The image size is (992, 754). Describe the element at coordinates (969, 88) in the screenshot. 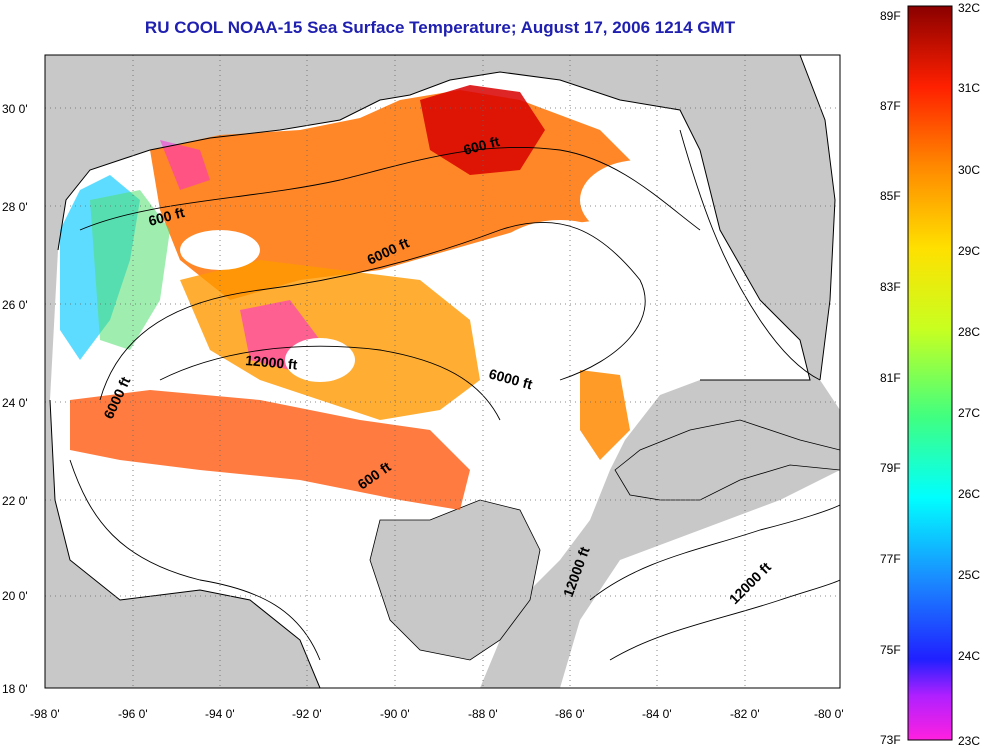

I see `colorbar-c-label: 31C` at that location.